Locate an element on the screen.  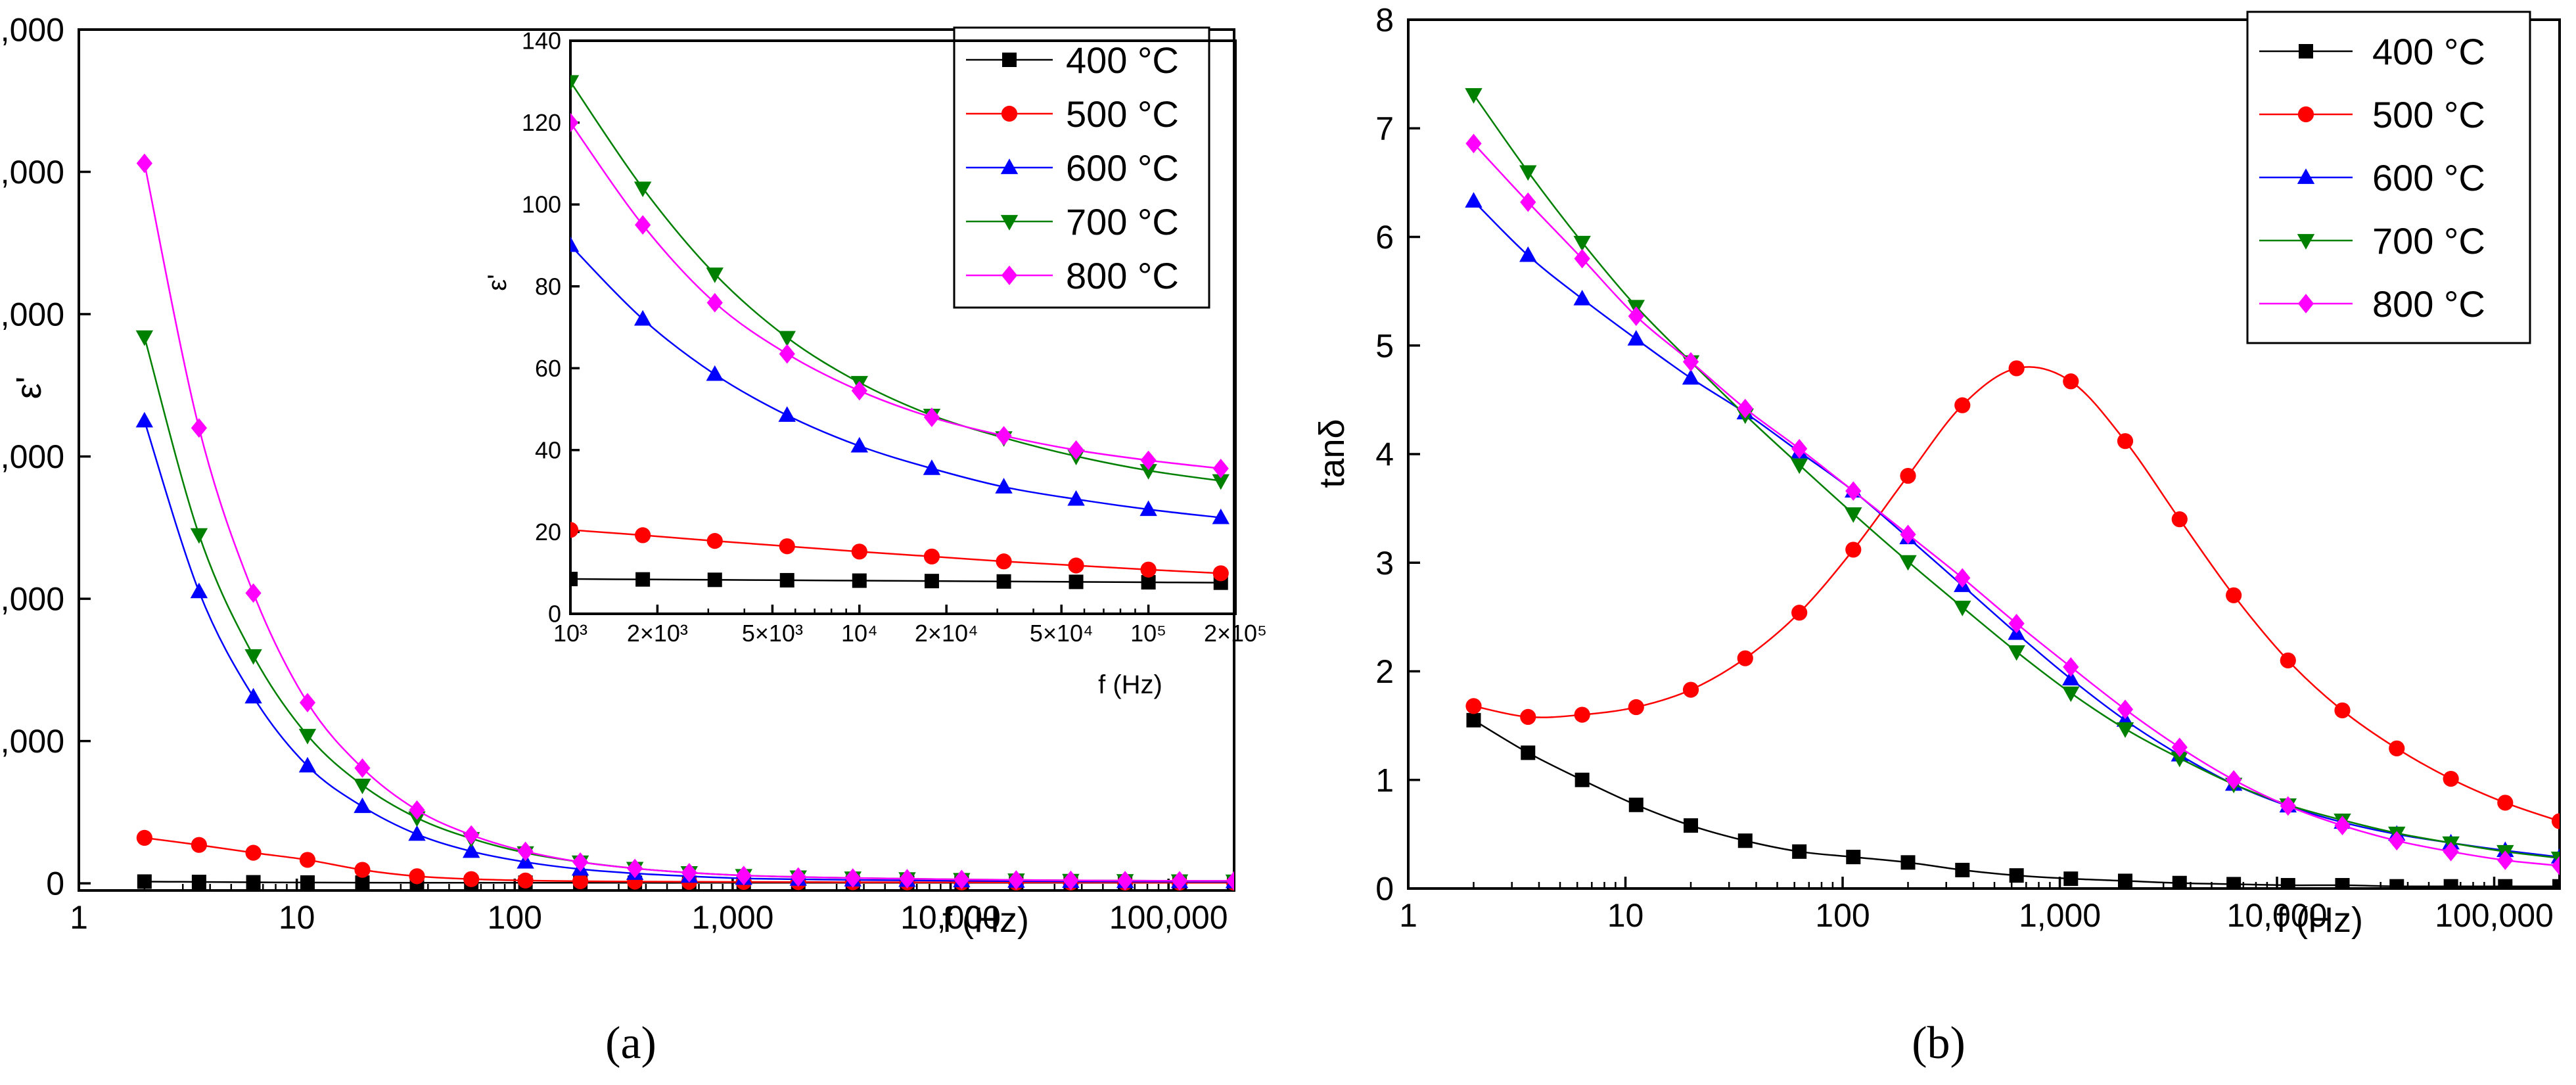
b-main-y-tick-label: 3 is located at coordinates (1384, 563).